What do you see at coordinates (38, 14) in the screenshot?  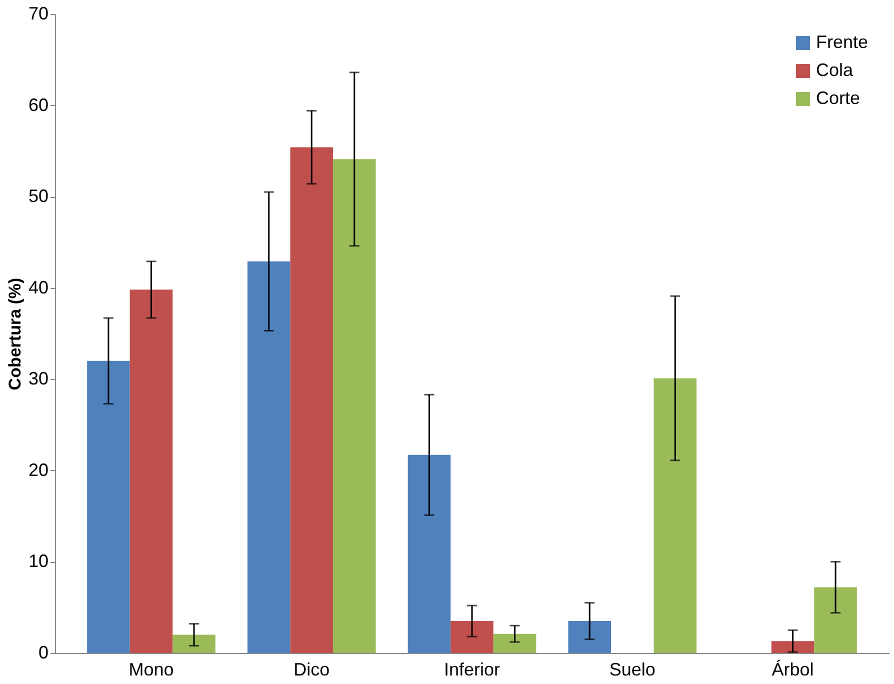 I see `y-tick-label: 70` at bounding box center [38, 14].